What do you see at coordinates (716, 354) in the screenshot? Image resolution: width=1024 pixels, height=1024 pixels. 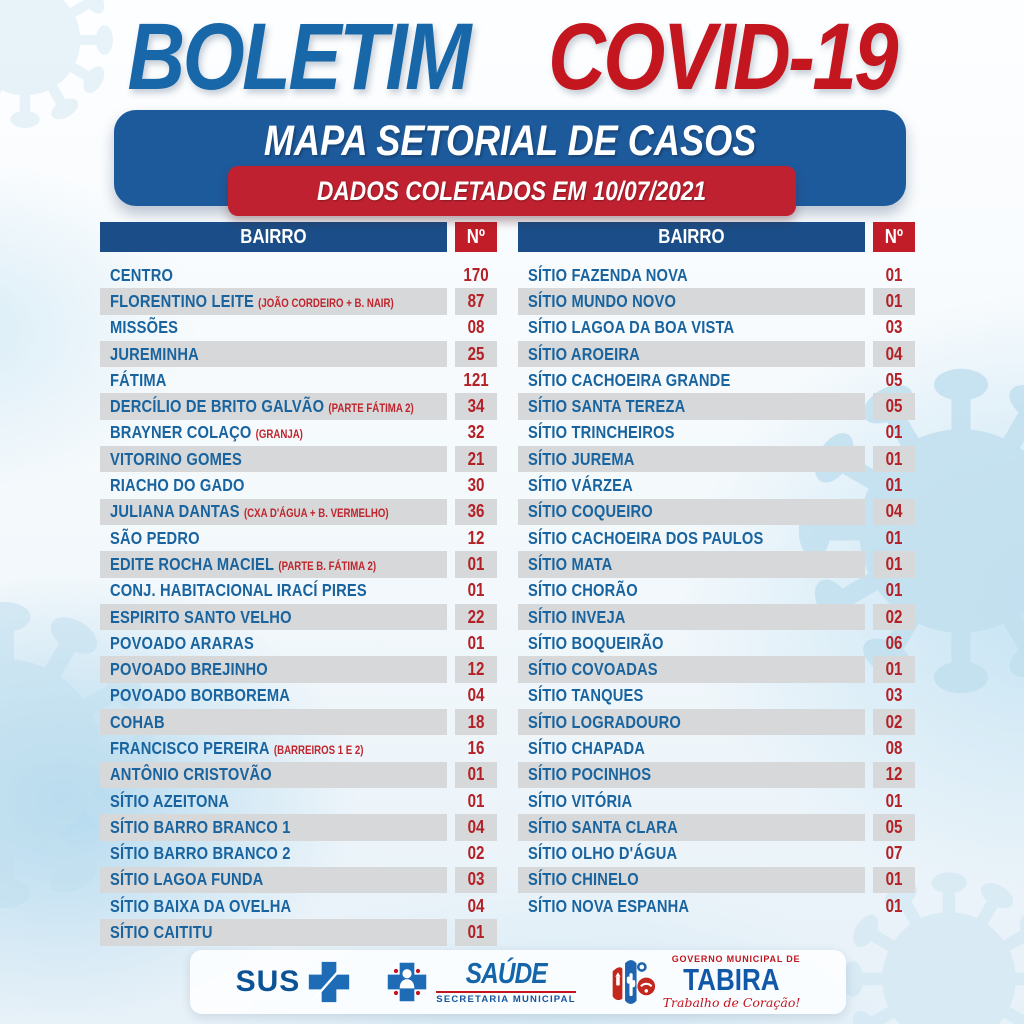 I see `table-row: SÍTIO AROEIRA 04` at bounding box center [716, 354].